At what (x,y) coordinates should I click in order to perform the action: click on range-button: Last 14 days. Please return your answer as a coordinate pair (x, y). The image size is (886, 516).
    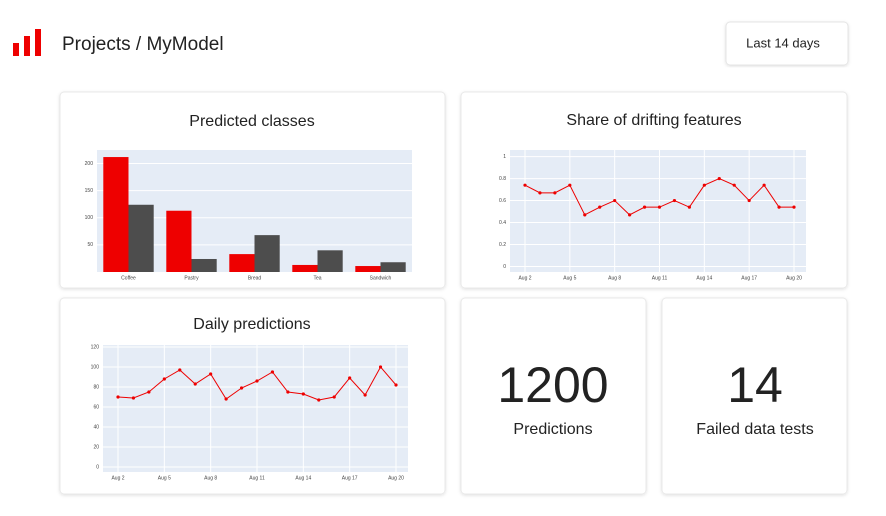
    Looking at the image, I should click on (787, 43).